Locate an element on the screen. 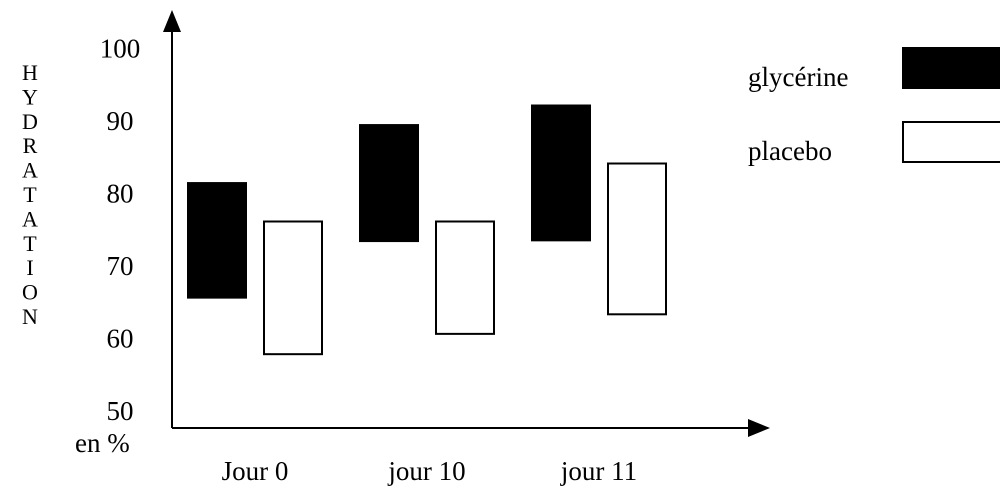  legend: glycérine placebo is located at coordinates (874, 106).